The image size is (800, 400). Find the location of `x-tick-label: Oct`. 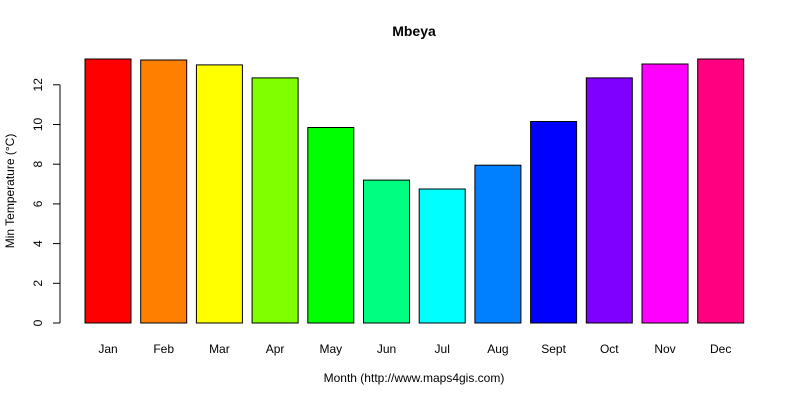

x-tick-label: Oct is located at coordinates (609, 349).